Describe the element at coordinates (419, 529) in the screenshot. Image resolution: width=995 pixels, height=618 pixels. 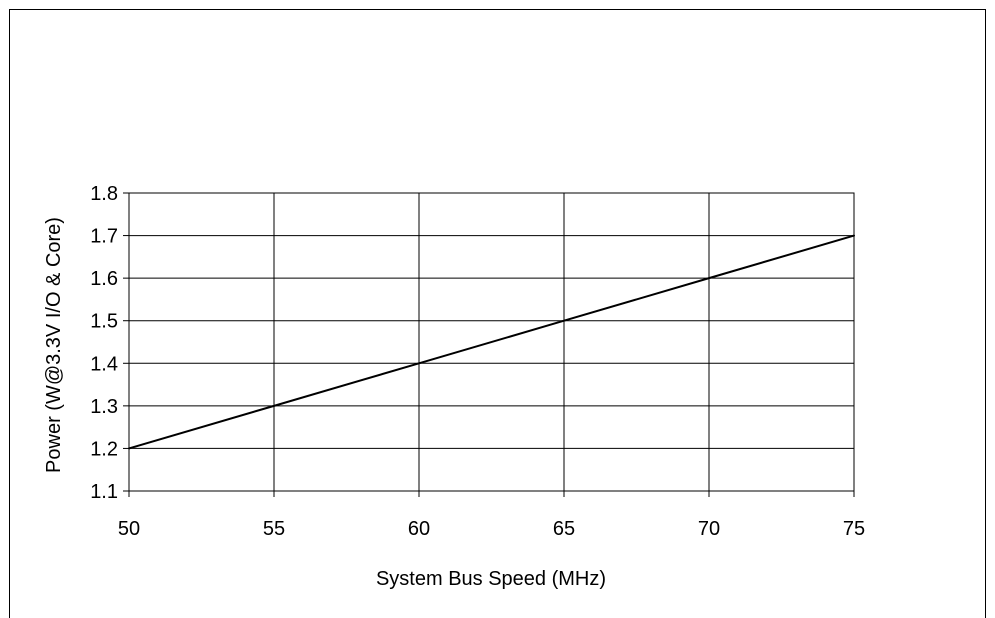
I see `x-tick-label: 60` at that location.